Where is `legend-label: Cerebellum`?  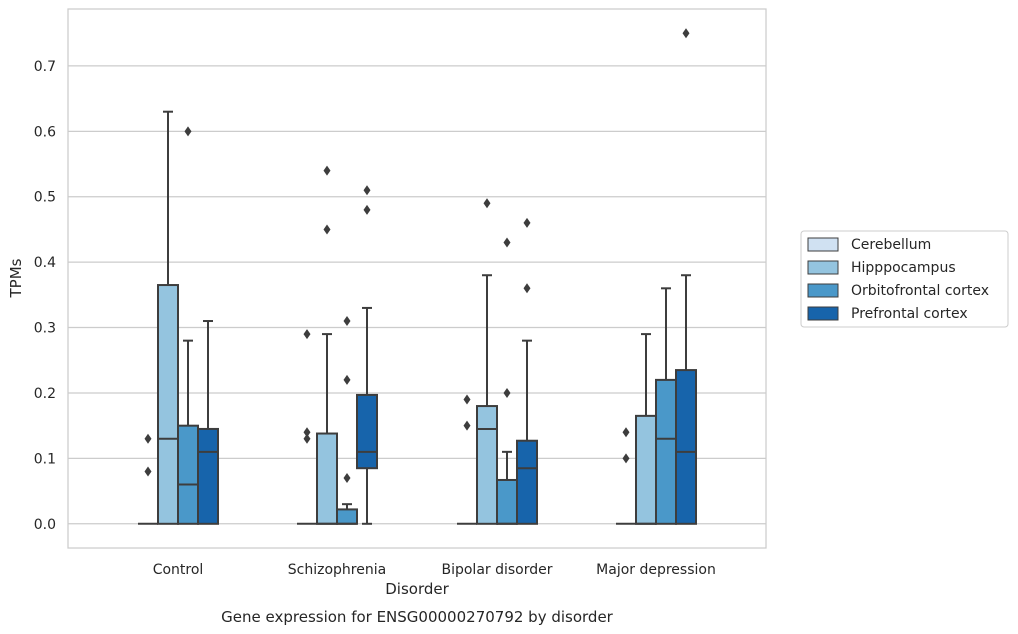
legend-label: Cerebellum is located at coordinates (891, 245).